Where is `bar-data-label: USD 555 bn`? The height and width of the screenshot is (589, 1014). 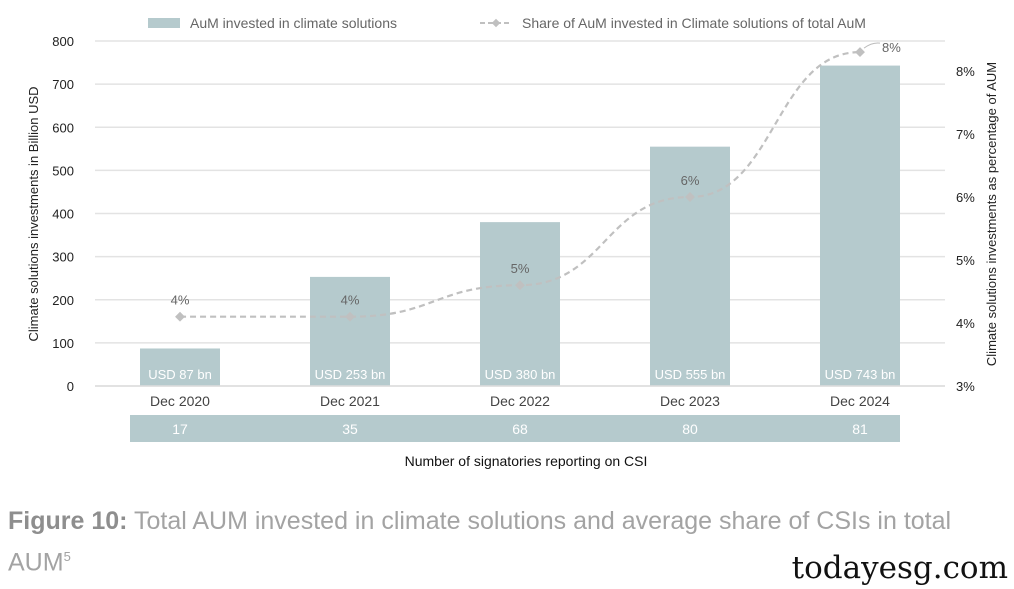
bar-data-label: USD 555 bn is located at coordinates (690, 374).